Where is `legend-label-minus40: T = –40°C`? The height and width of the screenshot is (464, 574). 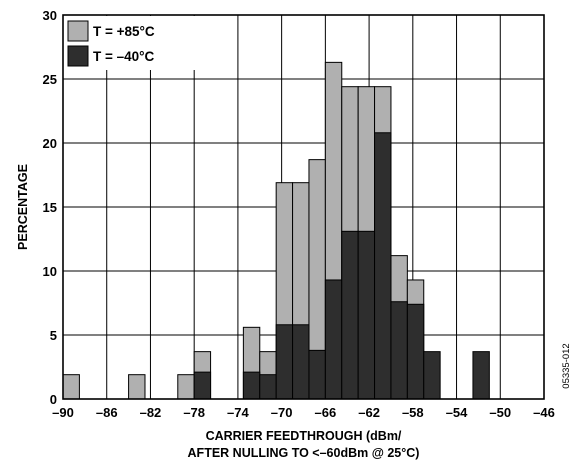
legend-label-minus40: T = –40°C is located at coordinates (124, 56).